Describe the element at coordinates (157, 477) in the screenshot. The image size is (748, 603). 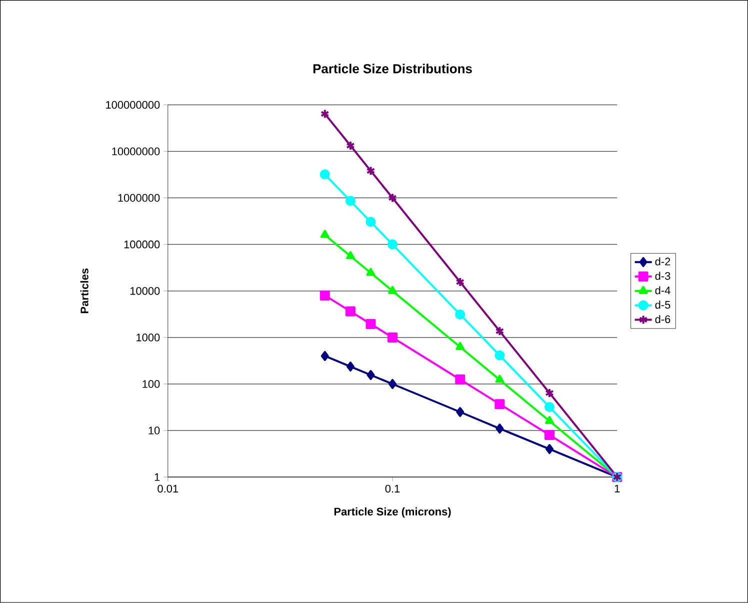
I see `y-tick-label: 1` at that location.